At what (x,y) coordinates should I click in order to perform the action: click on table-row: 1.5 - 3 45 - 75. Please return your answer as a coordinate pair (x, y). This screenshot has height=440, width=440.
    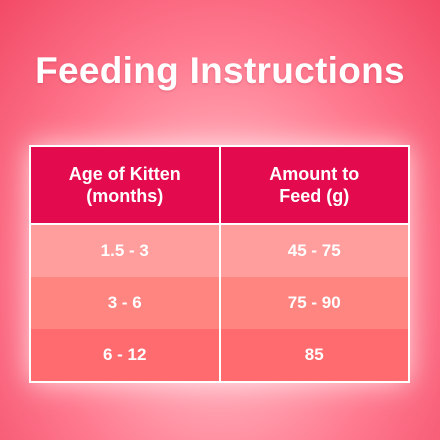
    Looking at the image, I should click on (219, 251).